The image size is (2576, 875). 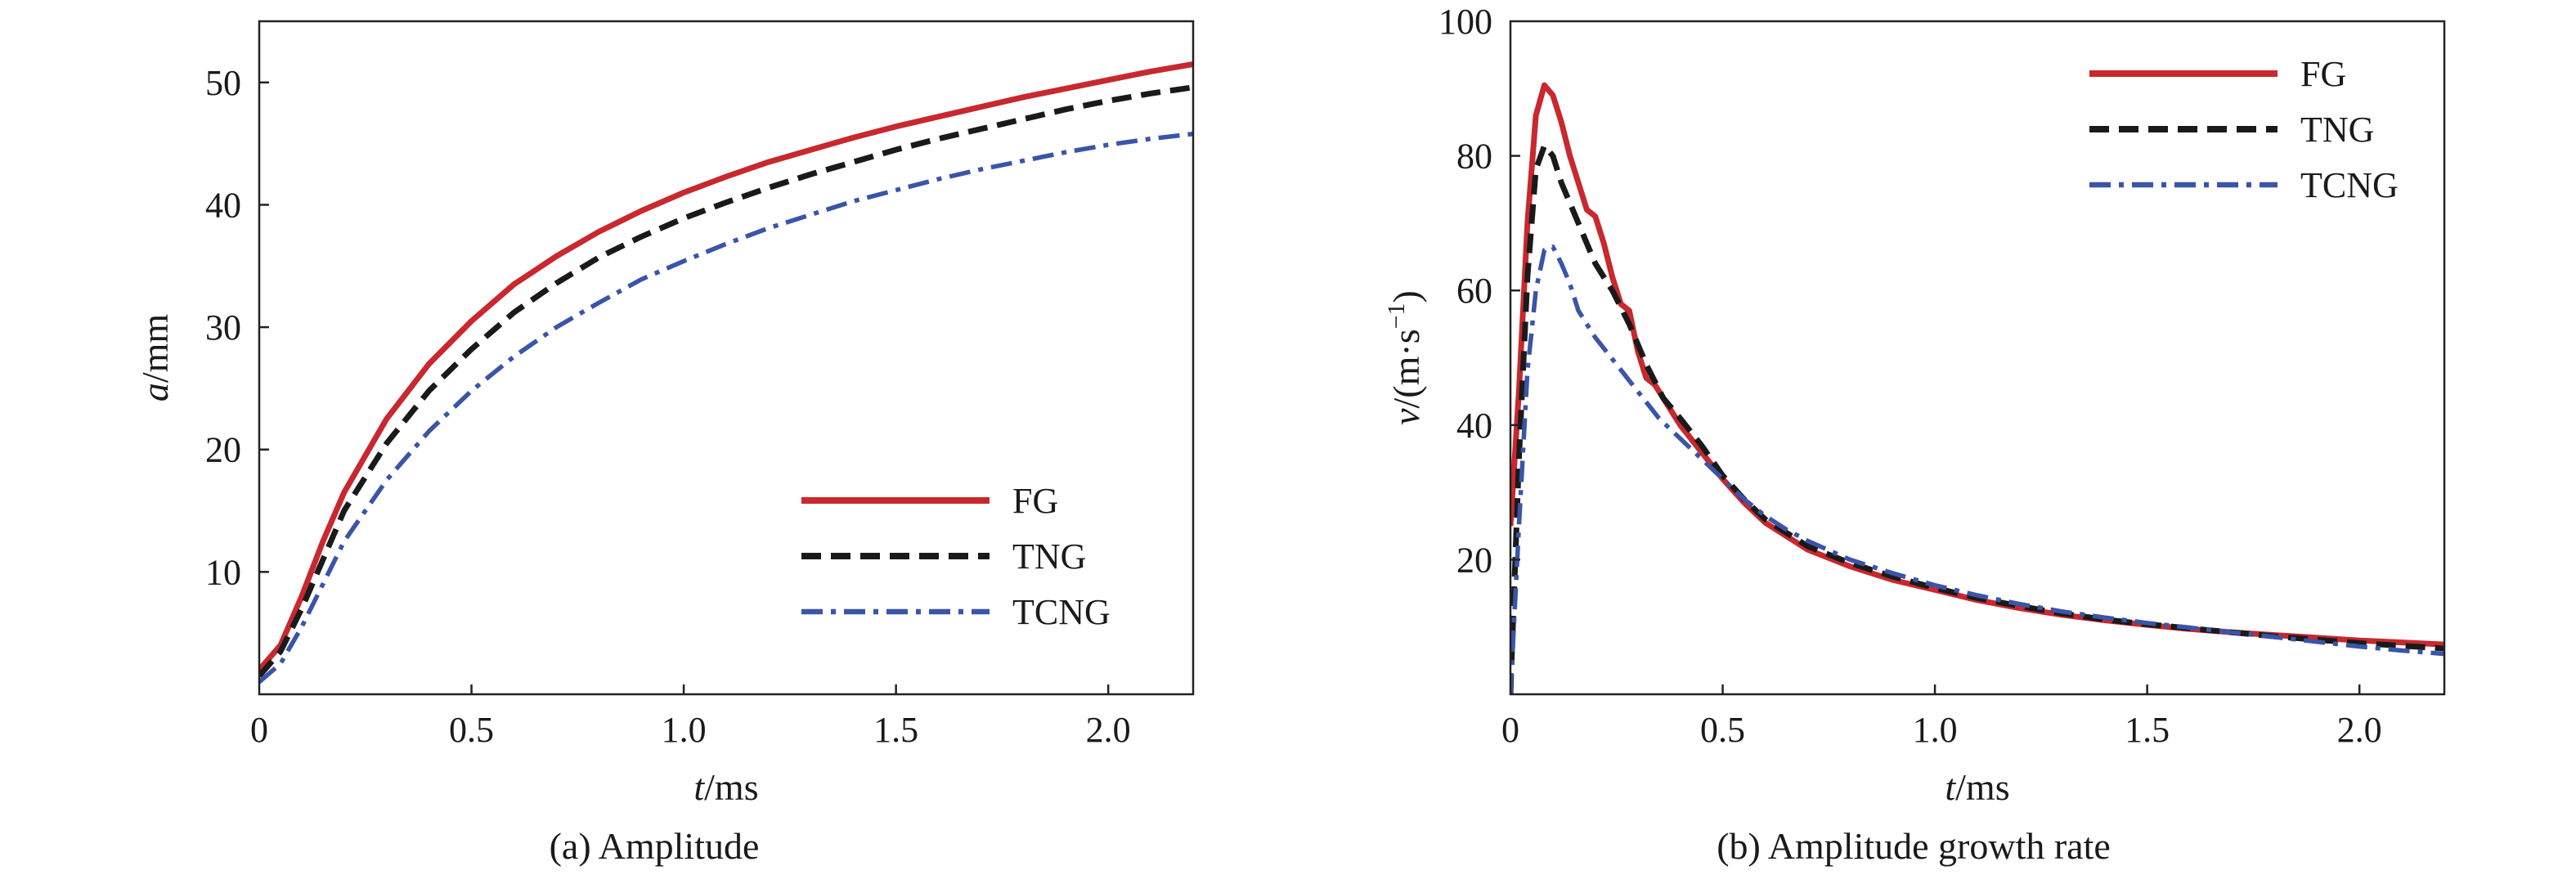 I want to click on chart-growth-rate-y-tick-label: 40, so click(x=1474, y=426).